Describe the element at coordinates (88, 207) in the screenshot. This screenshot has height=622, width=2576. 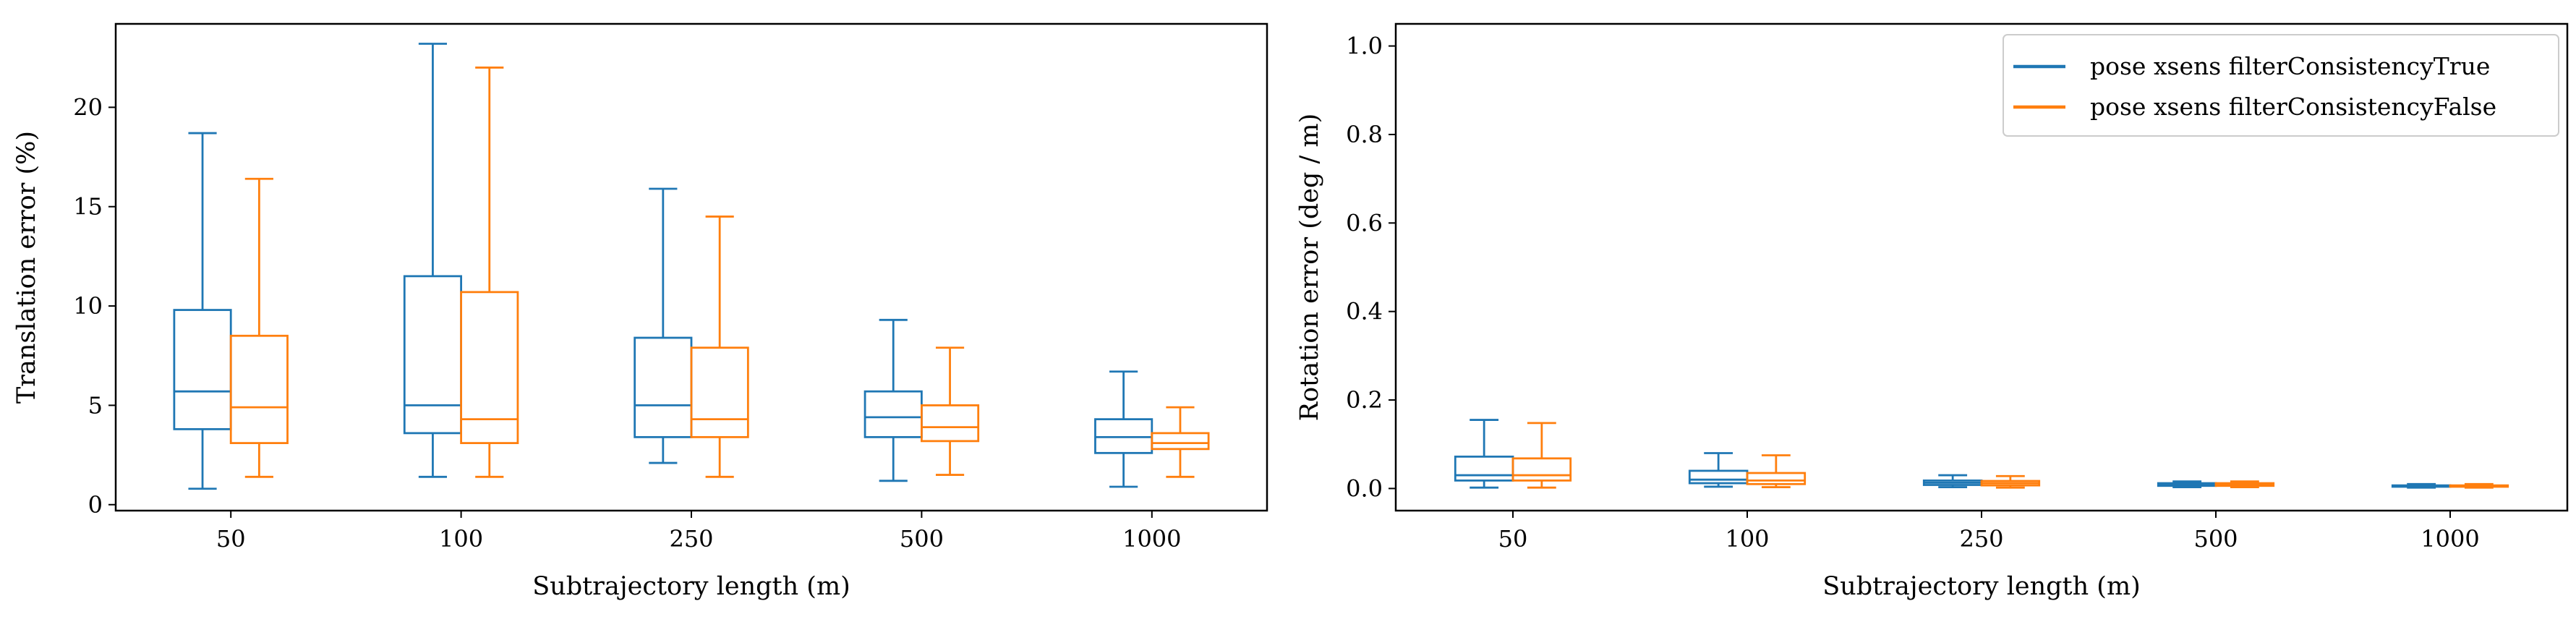
I see `y-tick-label: 15` at that location.